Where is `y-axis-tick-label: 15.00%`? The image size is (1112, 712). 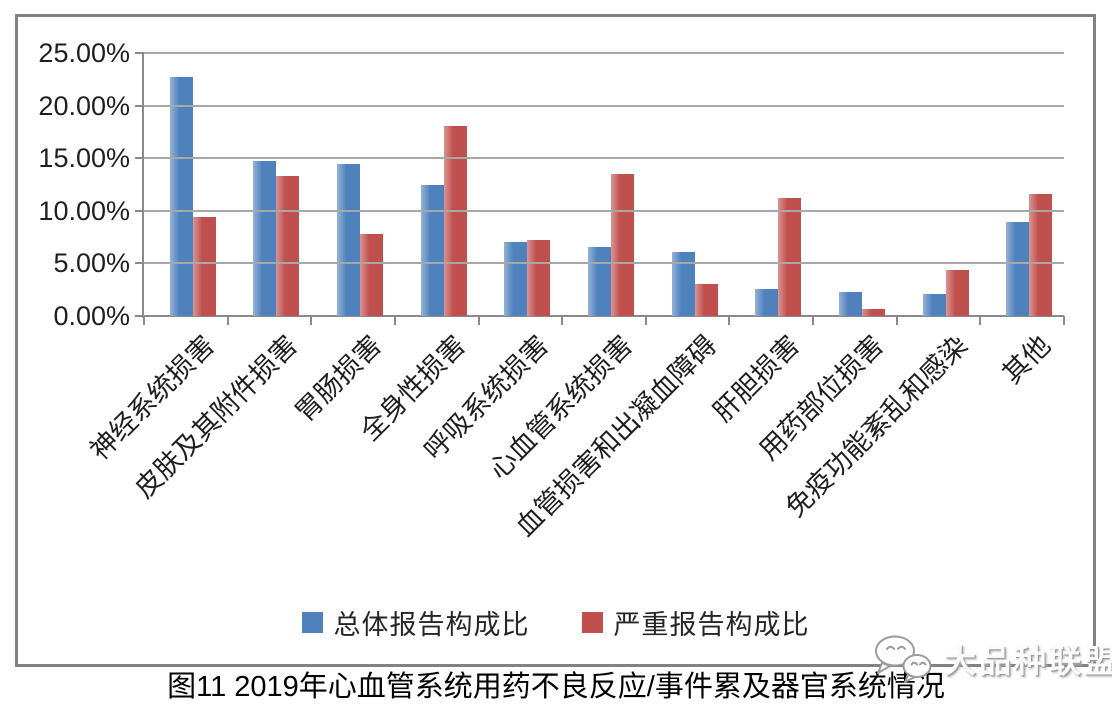
y-axis-tick-label: 15.00% is located at coordinates (84, 158).